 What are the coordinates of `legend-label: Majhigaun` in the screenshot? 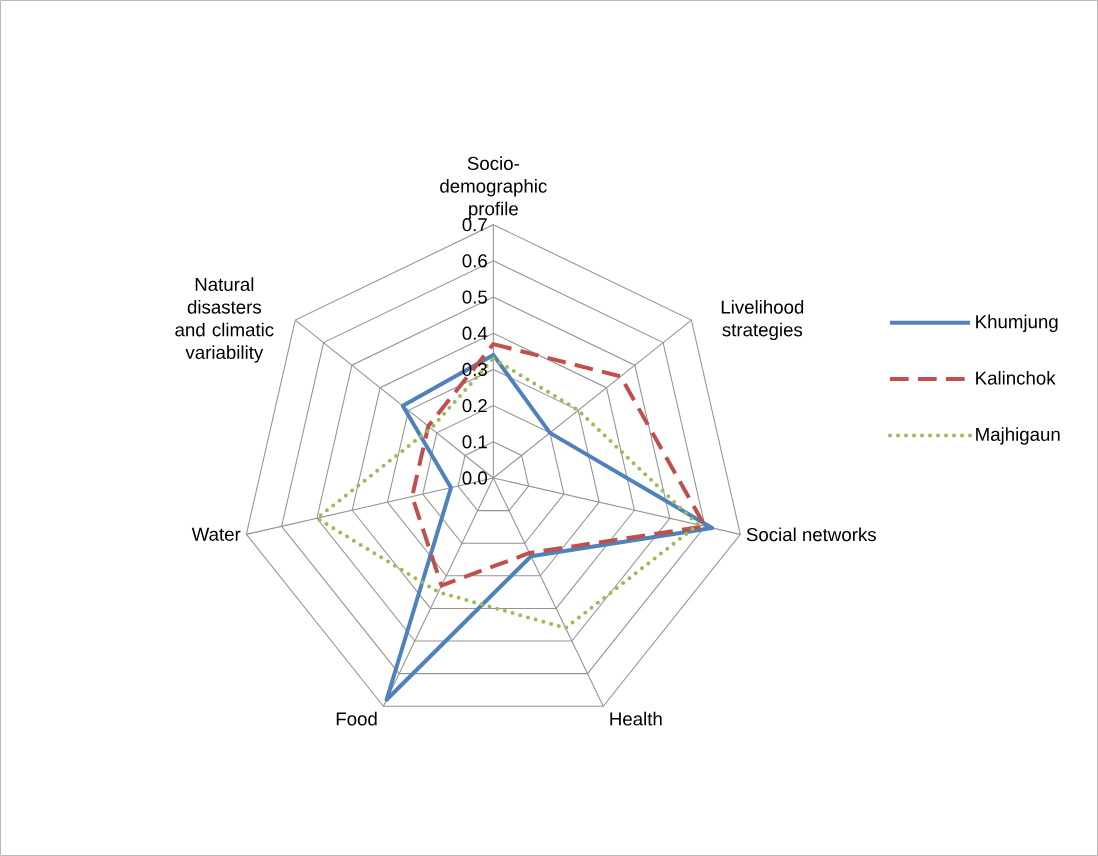 It's located at (1018, 436).